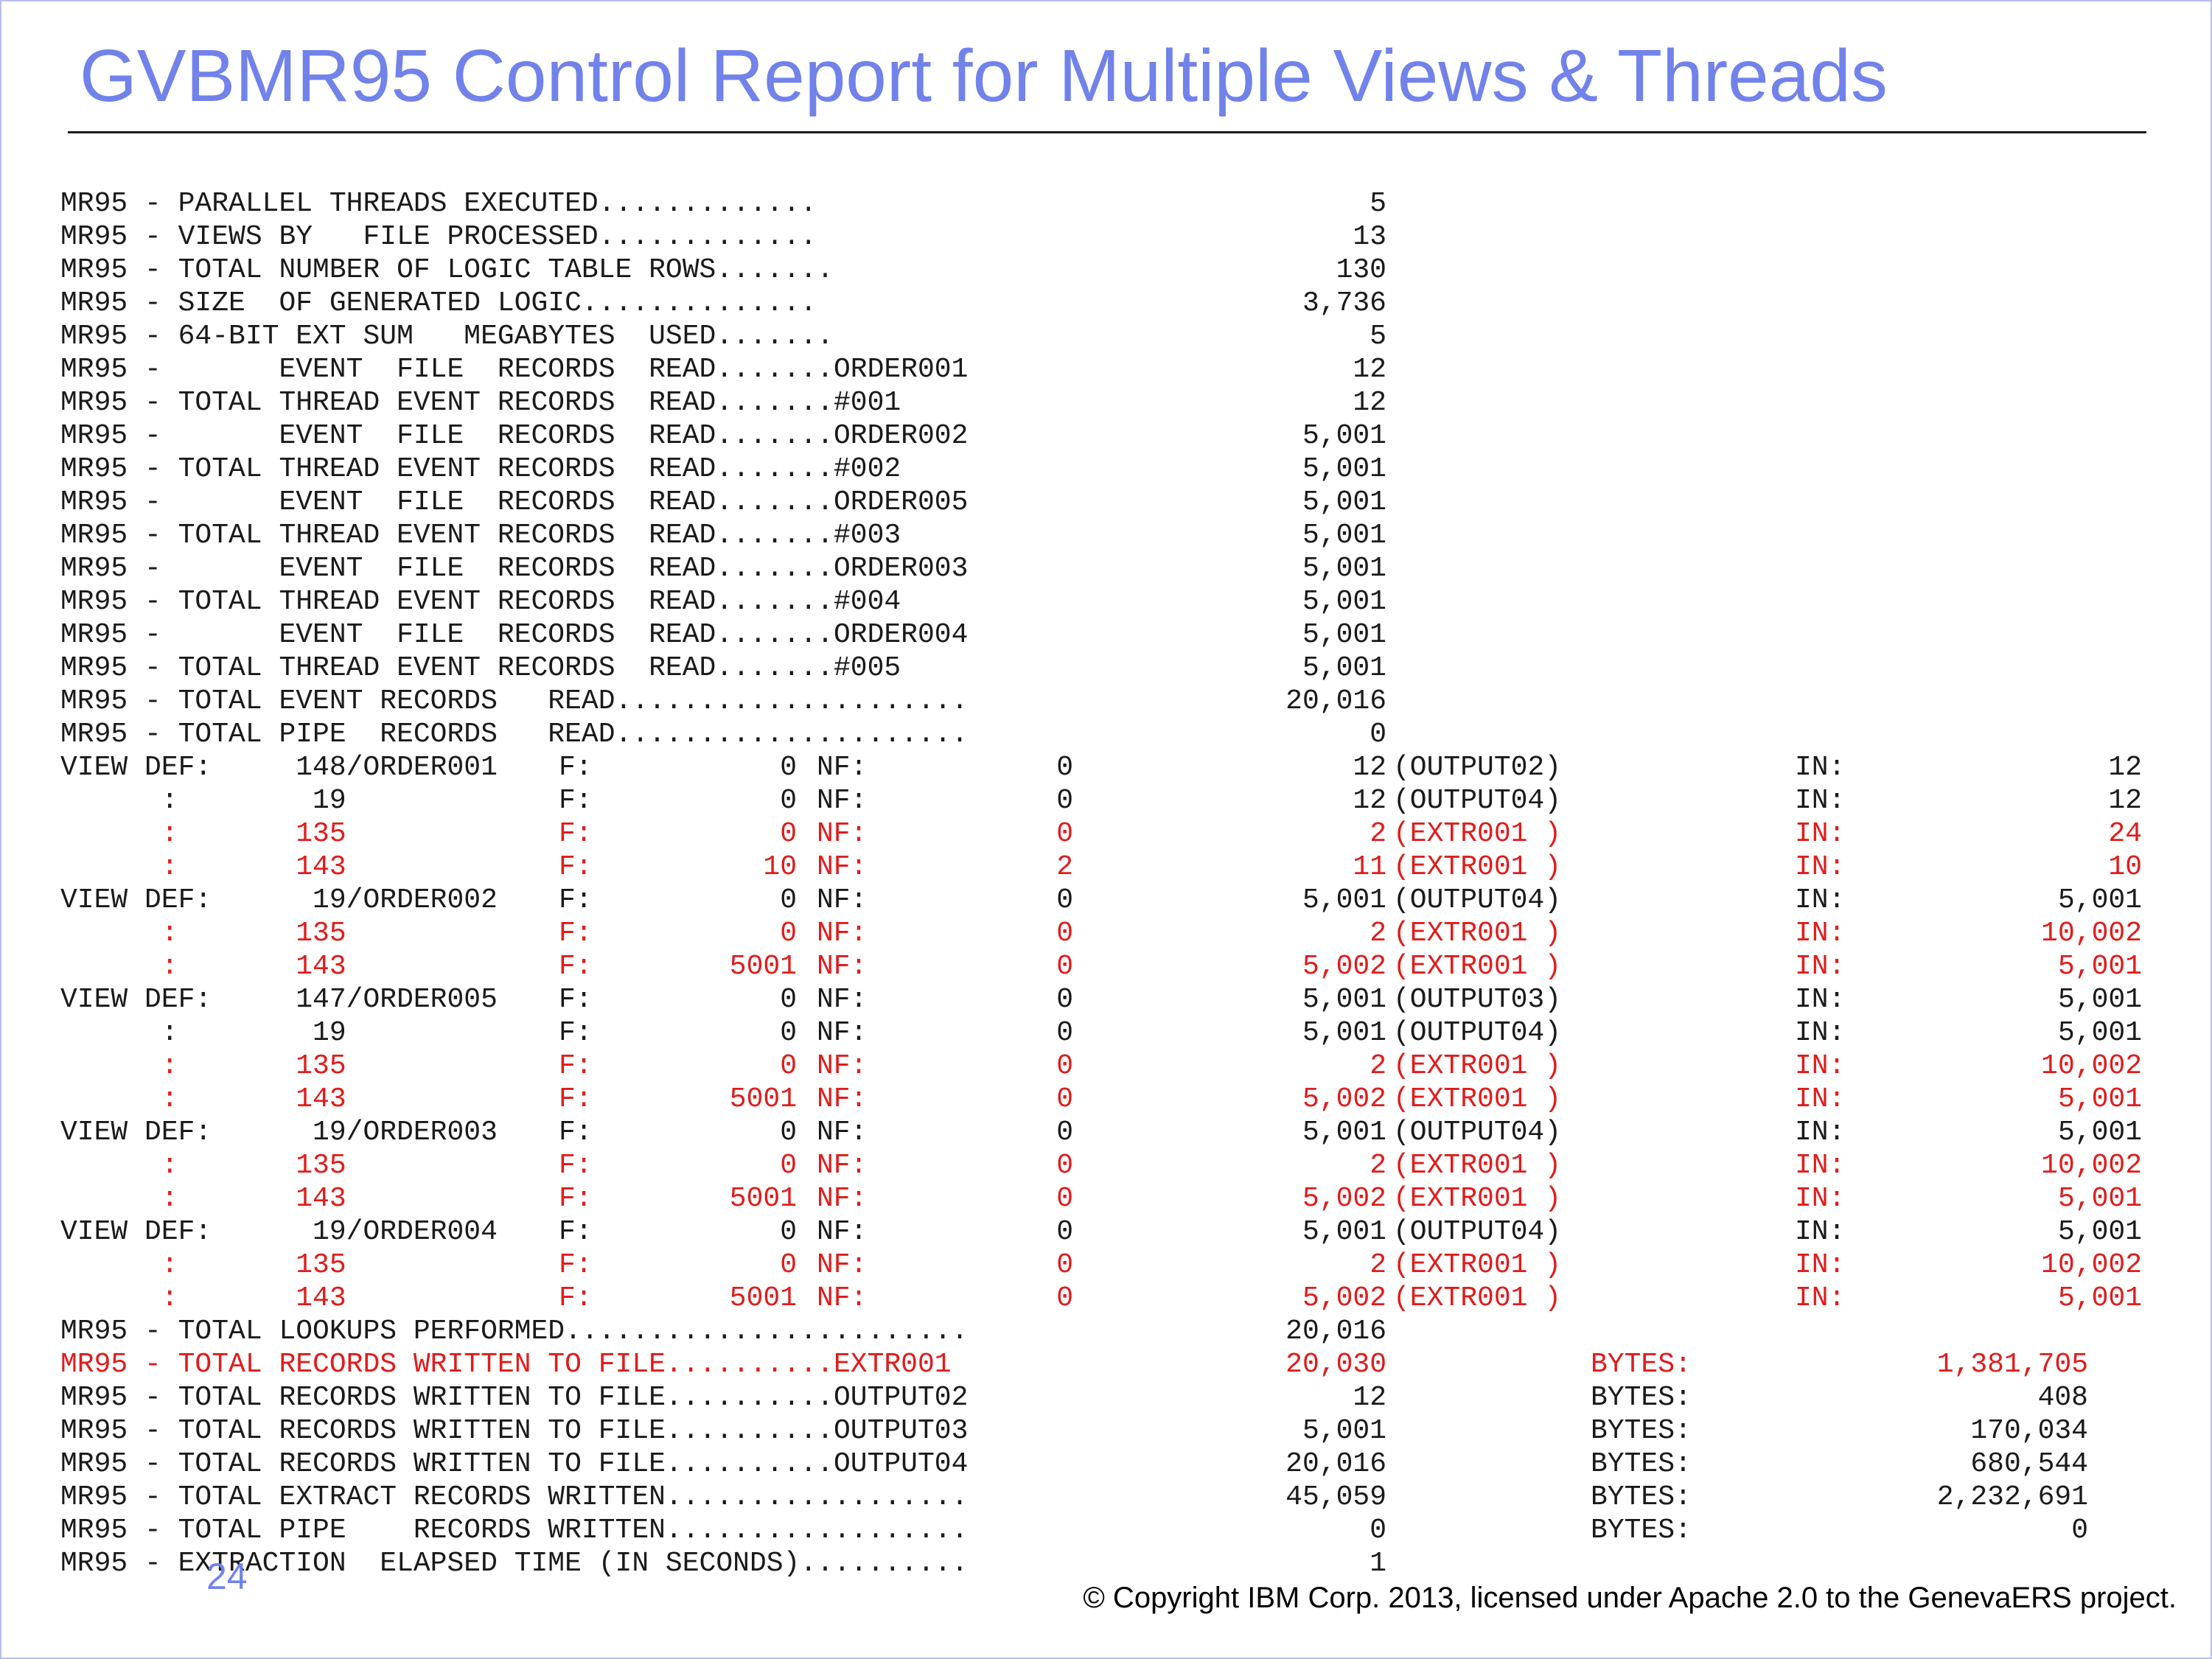  I want to click on output-file: (OUTPUT02), so click(1477, 767).